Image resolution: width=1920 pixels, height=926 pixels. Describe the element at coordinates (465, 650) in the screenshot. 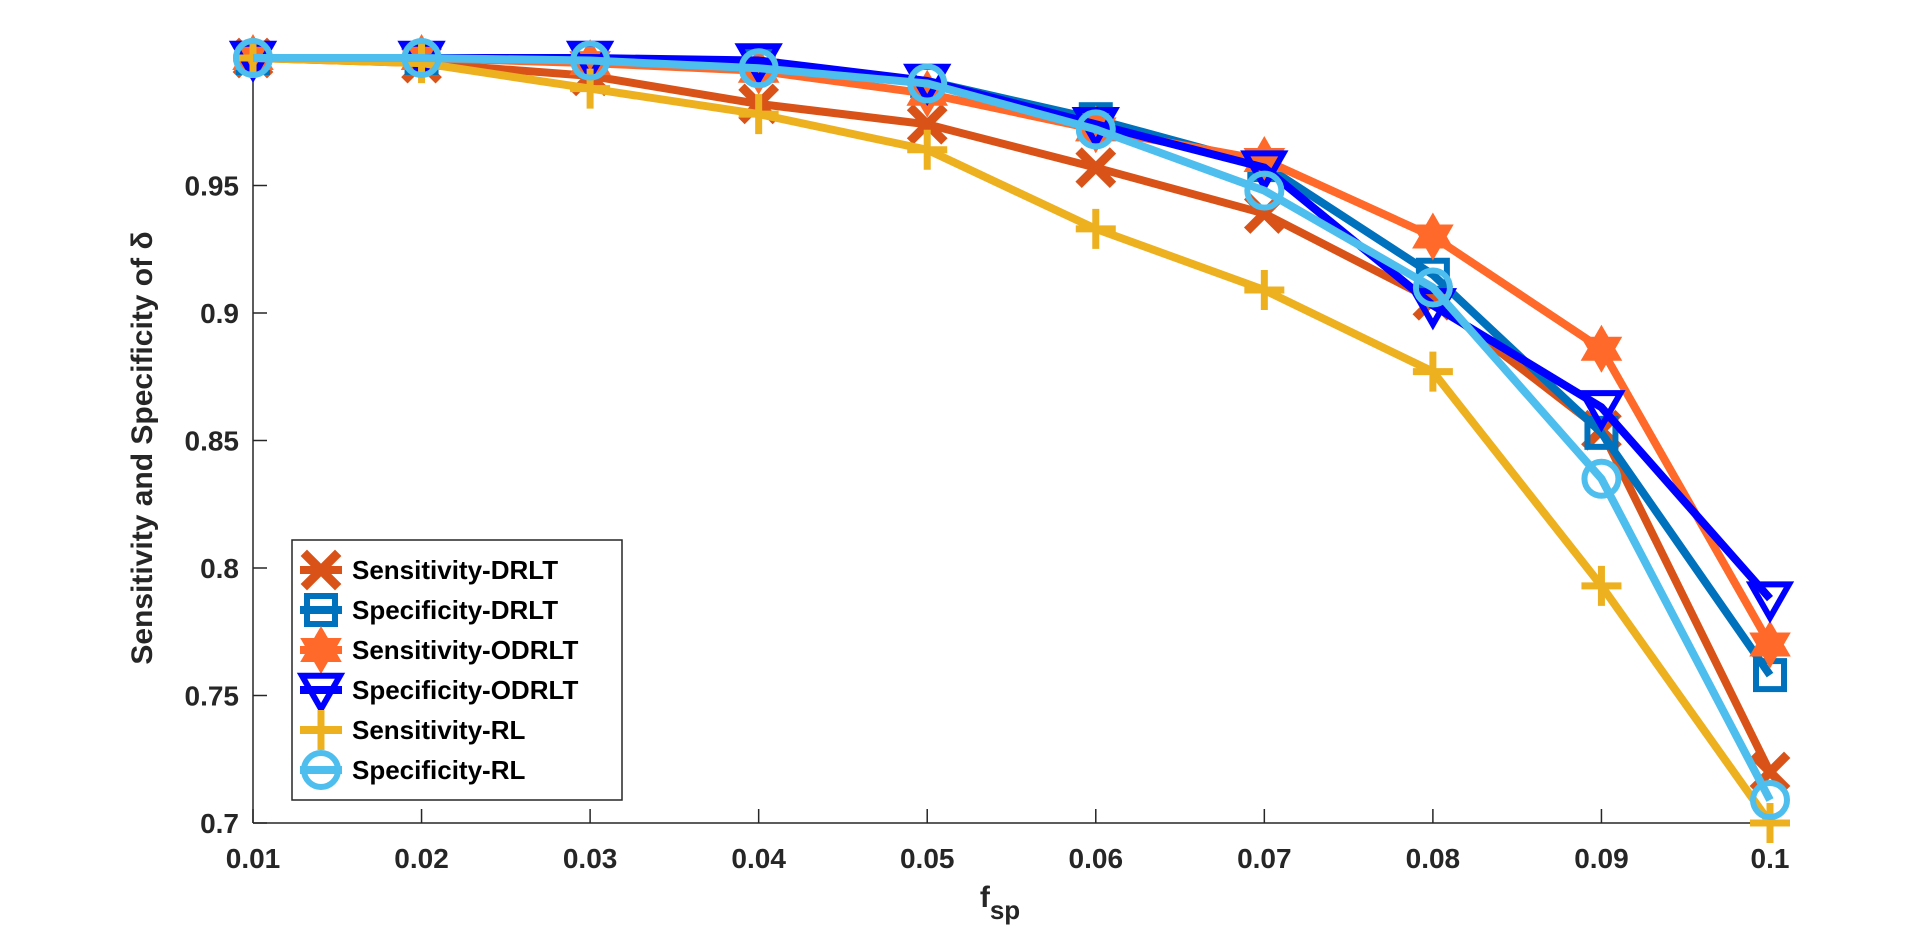

I see `legend-label: Sensitivity-ODRLT` at that location.